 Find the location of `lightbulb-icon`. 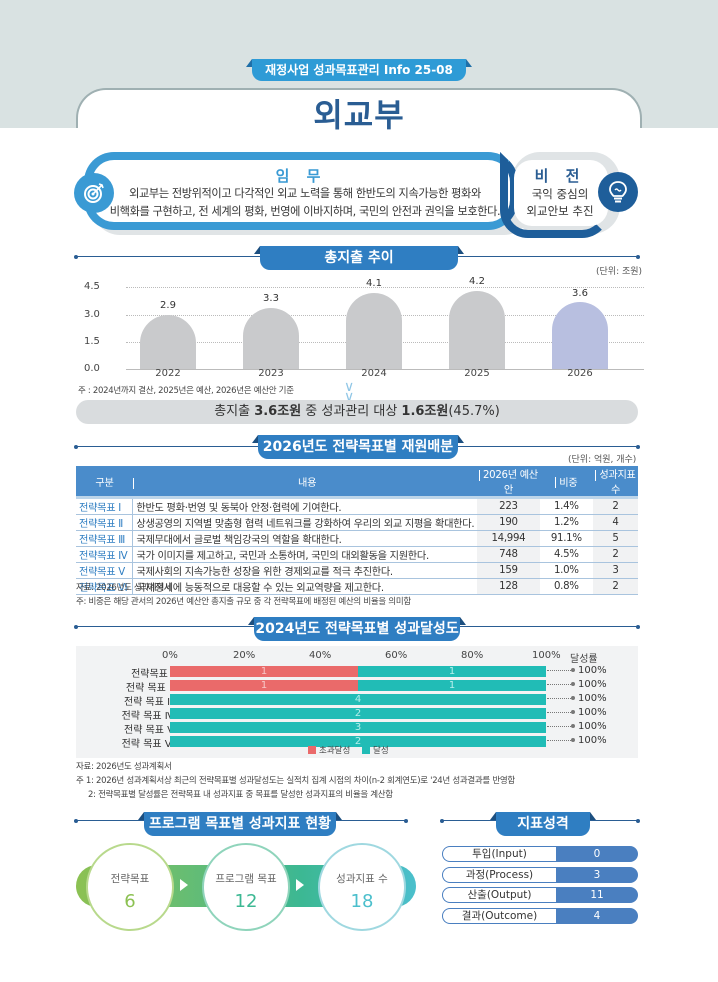

lightbulb-icon is located at coordinates (618, 192).